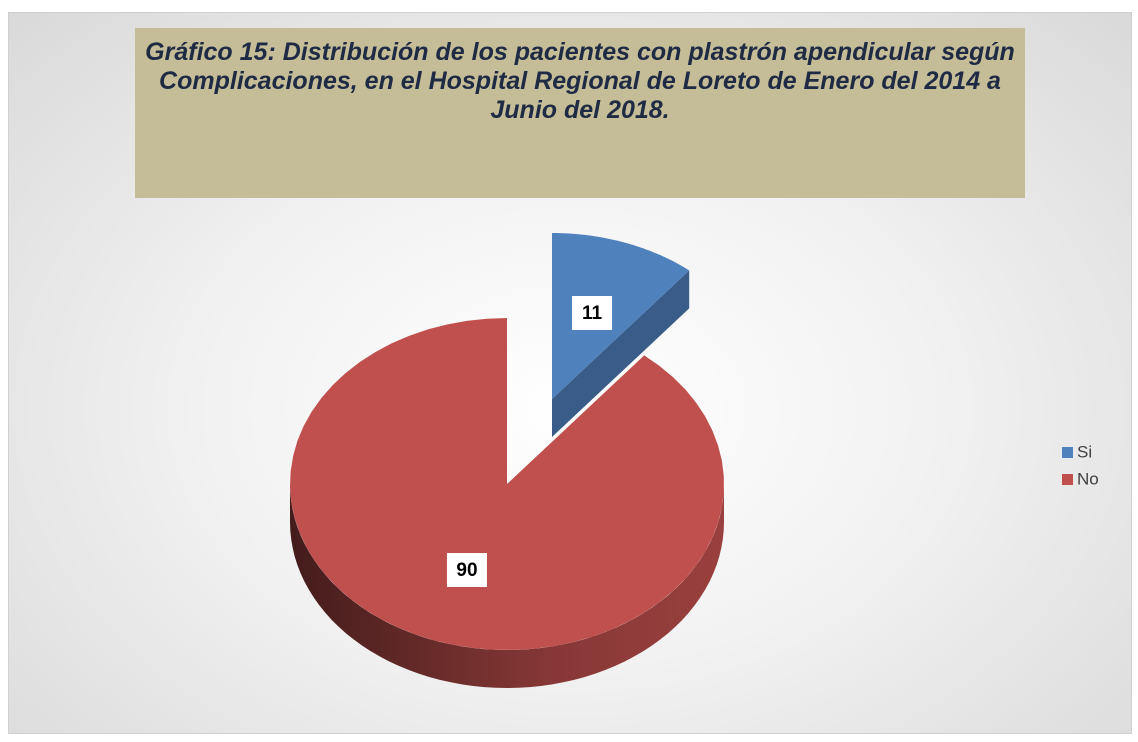 The image size is (1138, 742). What do you see at coordinates (1084, 451) in the screenshot?
I see `legend-label: Si` at bounding box center [1084, 451].